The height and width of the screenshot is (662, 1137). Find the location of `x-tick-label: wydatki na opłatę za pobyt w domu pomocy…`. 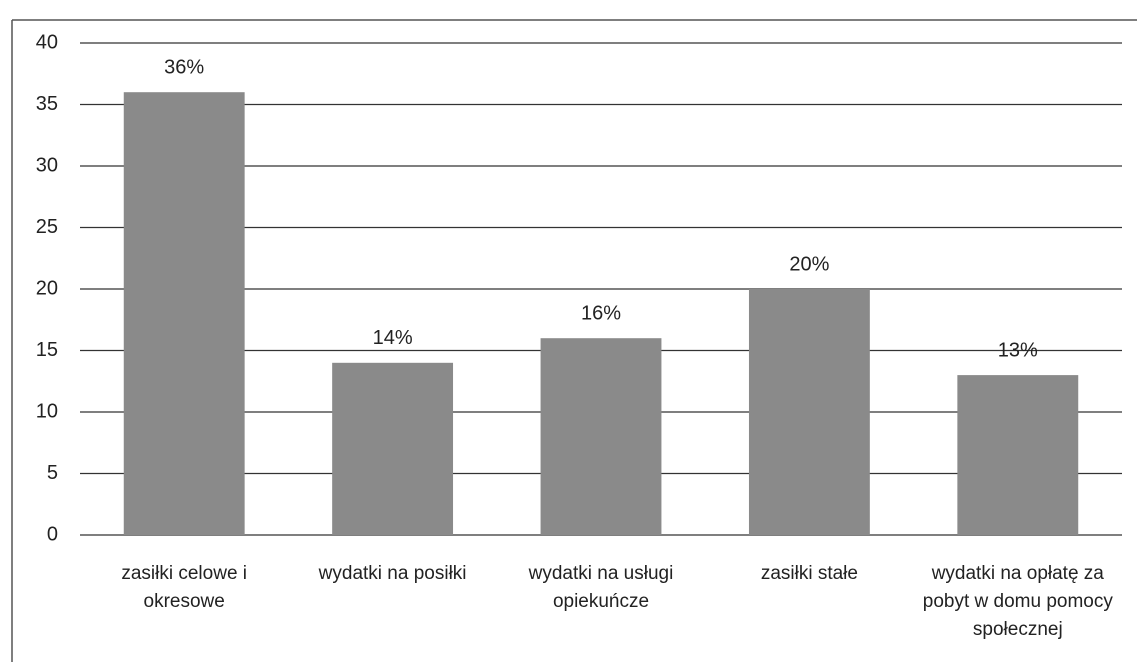

x-tick-label: wydatki na opłatę za pobyt w domu pomocy… is located at coordinates (1017, 601).